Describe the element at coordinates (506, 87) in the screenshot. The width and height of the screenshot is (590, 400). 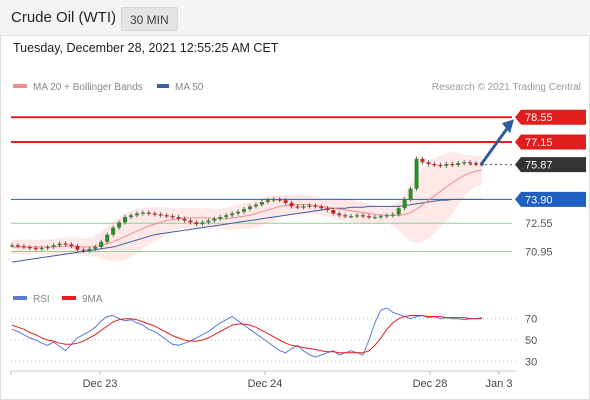
I see `credit-text: Research © 2021 Trading Central` at that location.